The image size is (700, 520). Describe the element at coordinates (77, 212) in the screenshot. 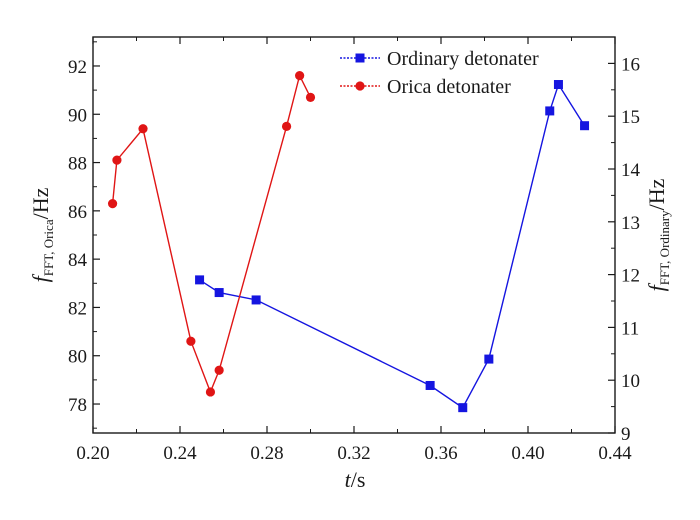

I see `left-y-tick-label: 86` at that location.